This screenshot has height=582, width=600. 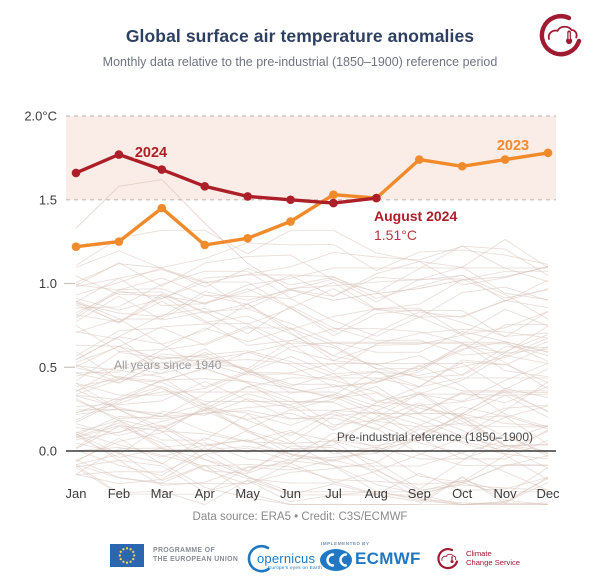 What do you see at coordinates (493, 562) in the screenshot?
I see `c3s-line2: Change Service` at bounding box center [493, 562].